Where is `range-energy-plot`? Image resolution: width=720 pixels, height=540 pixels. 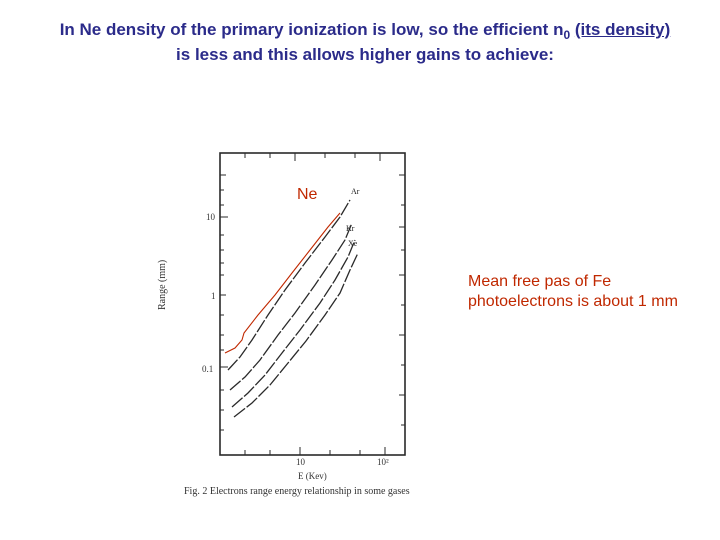 range-energy-plot is located at coordinates (312, 304).